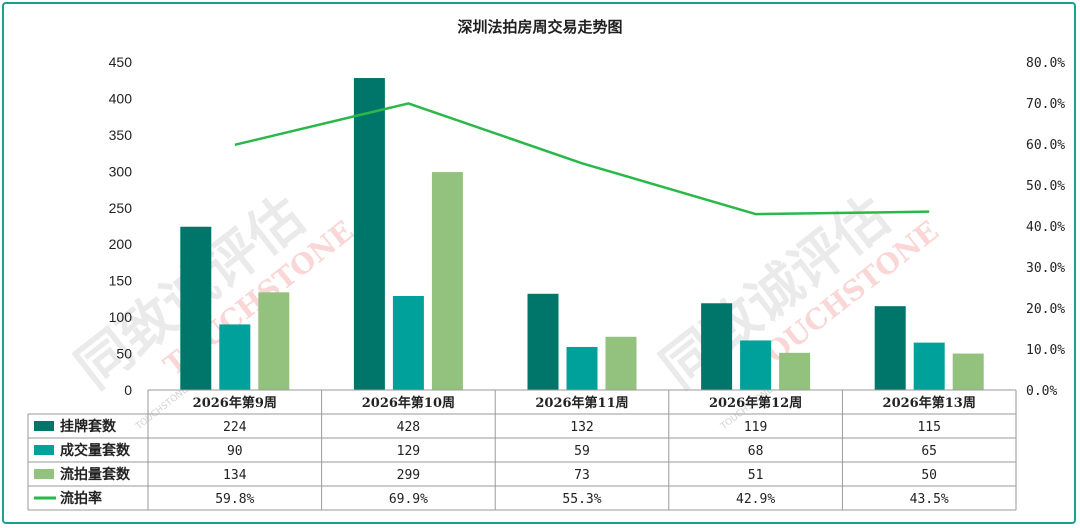 This screenshot has height=528, width=1080. What do you see at coordinates (929, 475) in the screenshot?
I see `table-cell: 50` at bounding box center [929, 475].